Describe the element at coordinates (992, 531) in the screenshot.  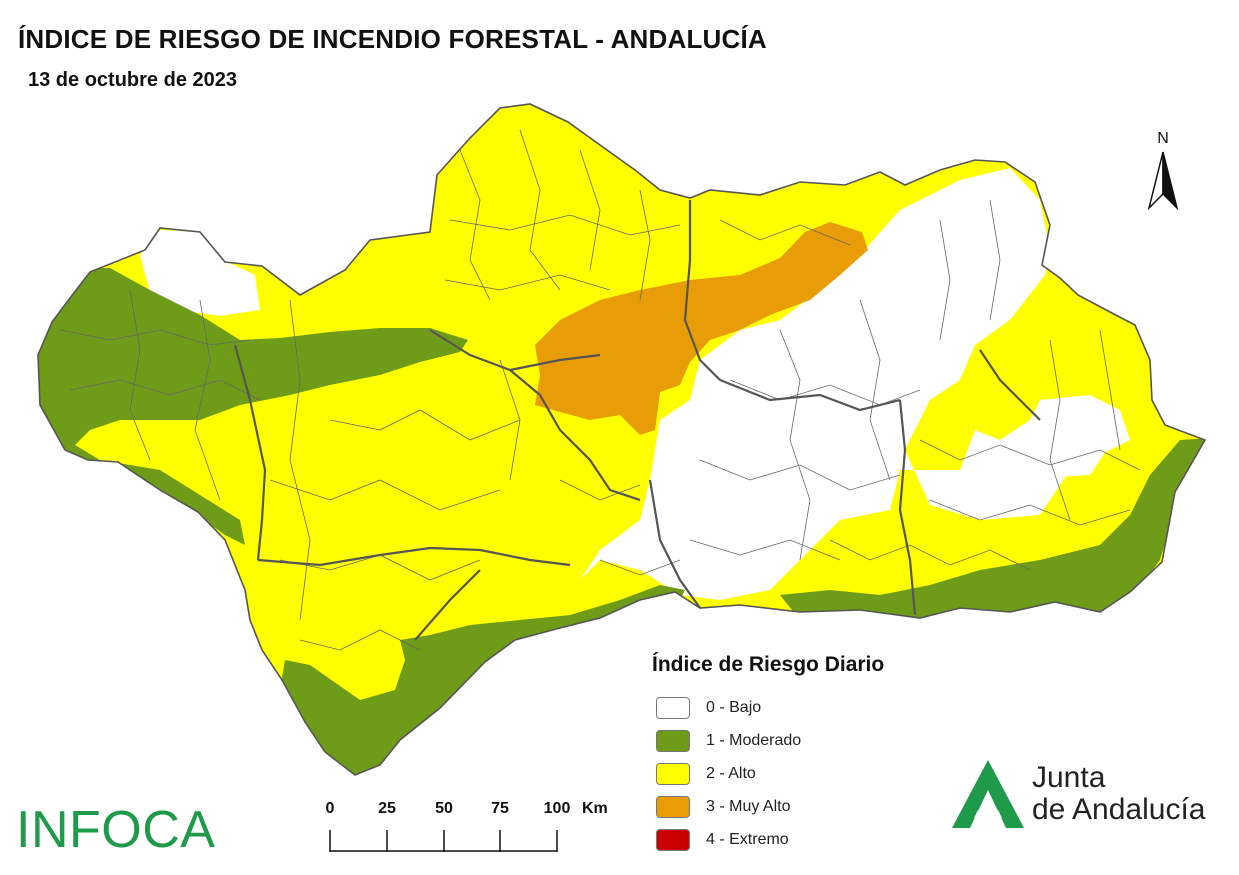
I see `zone-moderado-granada-almeria-coast` at that location.